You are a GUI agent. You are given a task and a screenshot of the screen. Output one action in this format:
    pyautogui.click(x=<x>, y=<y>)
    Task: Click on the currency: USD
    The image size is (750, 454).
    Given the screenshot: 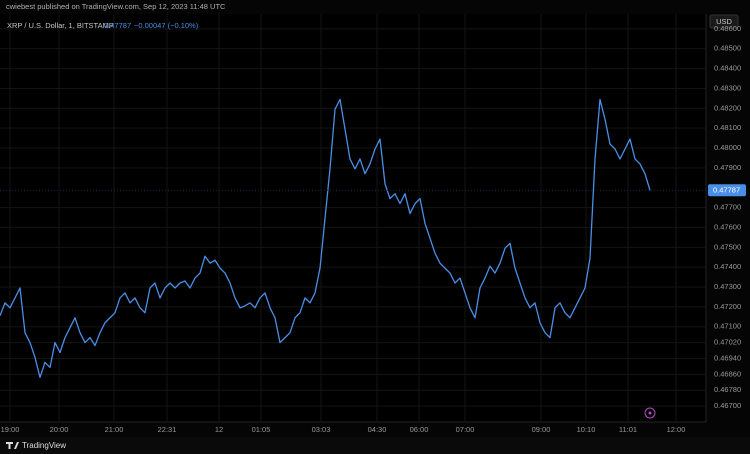 What is the action you would take?
    pyautogui.click(x=724, y=21)
    